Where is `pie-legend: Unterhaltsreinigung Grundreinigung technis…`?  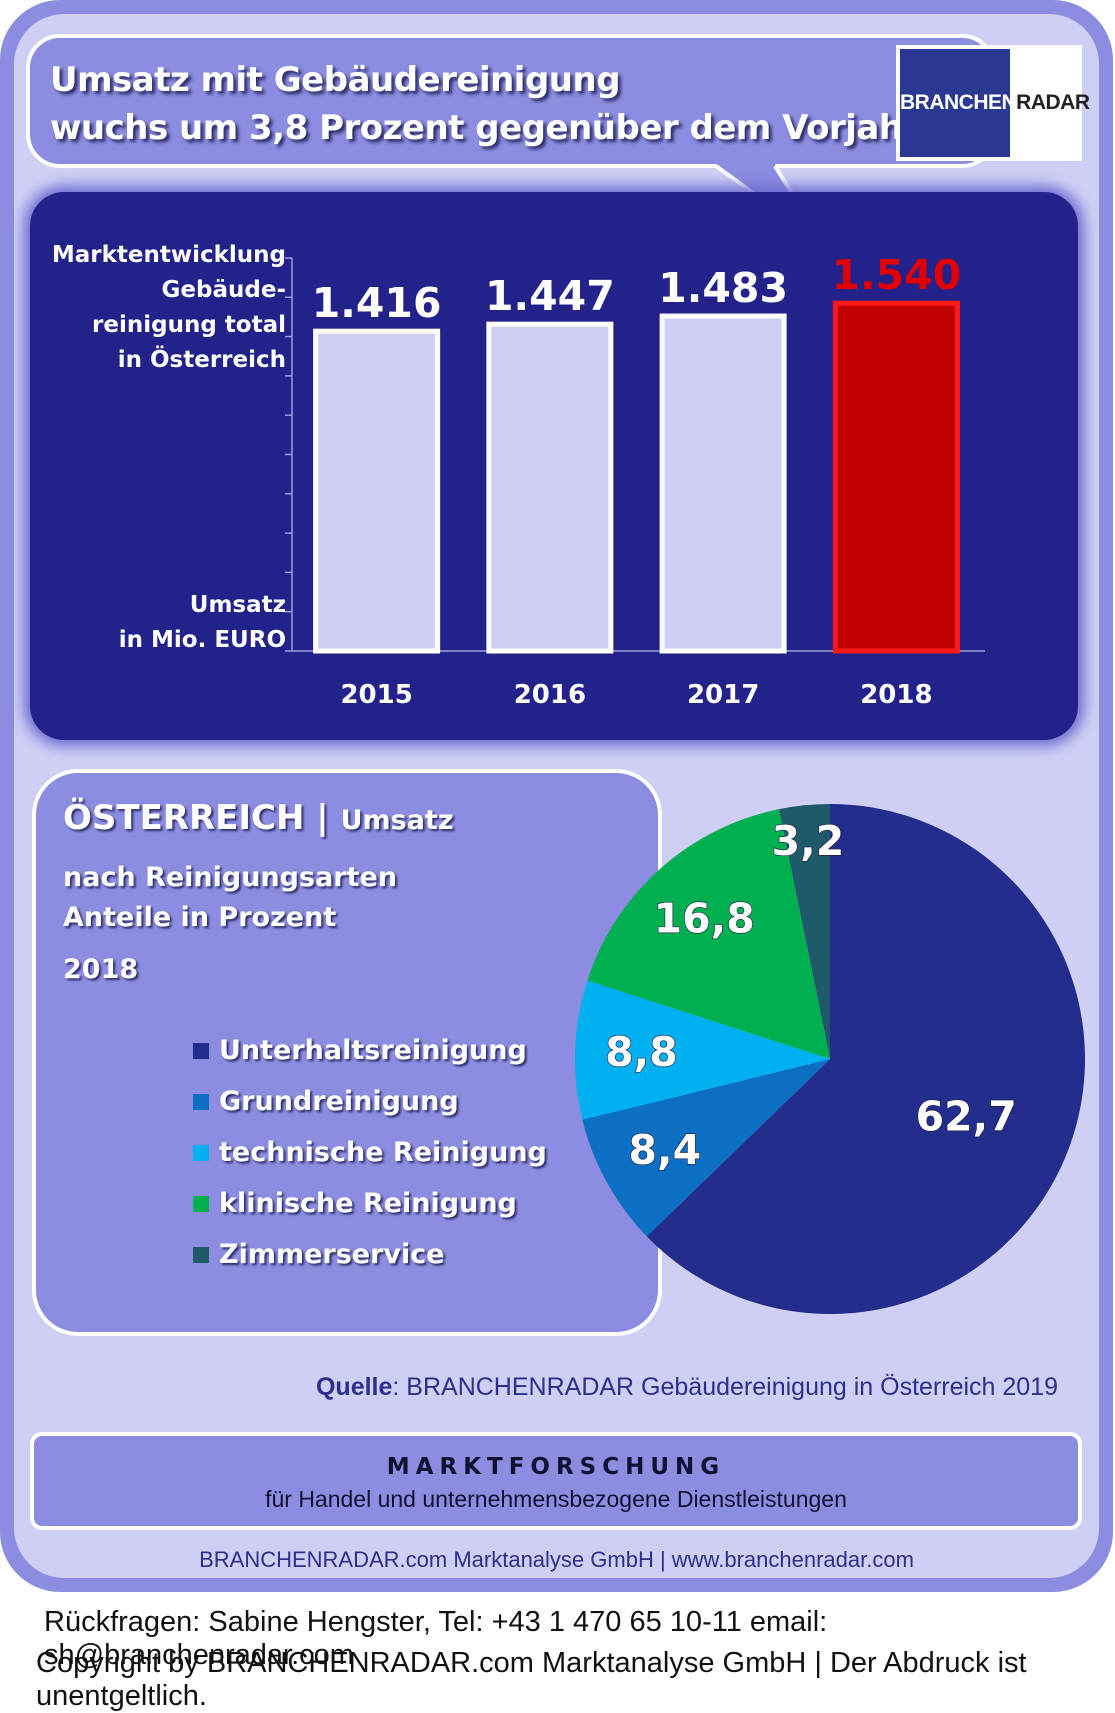 pie-legend: Unterhaltsreinigung Grundreinigung technis… is located at coordinates (370, 1152).